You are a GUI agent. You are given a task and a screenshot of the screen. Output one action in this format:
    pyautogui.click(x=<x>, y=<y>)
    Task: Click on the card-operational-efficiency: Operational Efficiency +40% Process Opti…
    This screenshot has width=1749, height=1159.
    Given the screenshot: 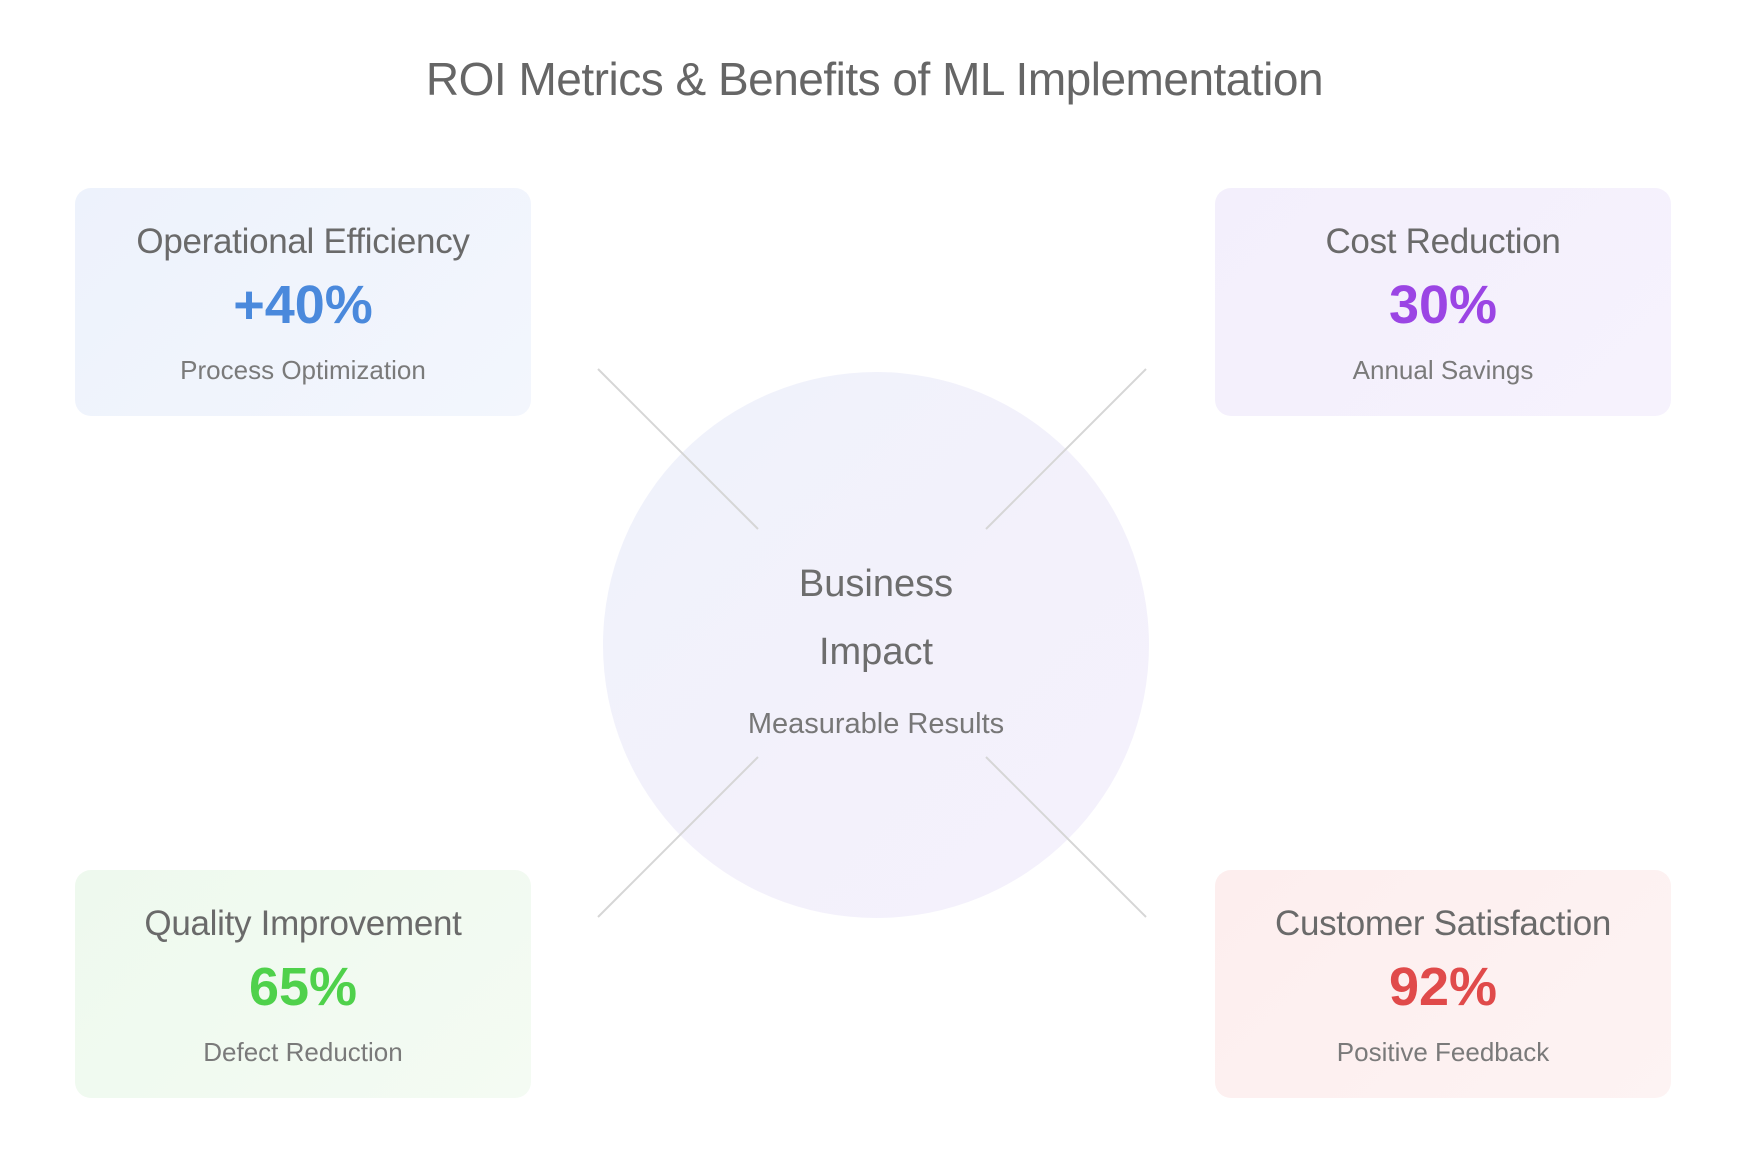 What is the action you would take?
    pyautogui.click(x=303, y=302)
    